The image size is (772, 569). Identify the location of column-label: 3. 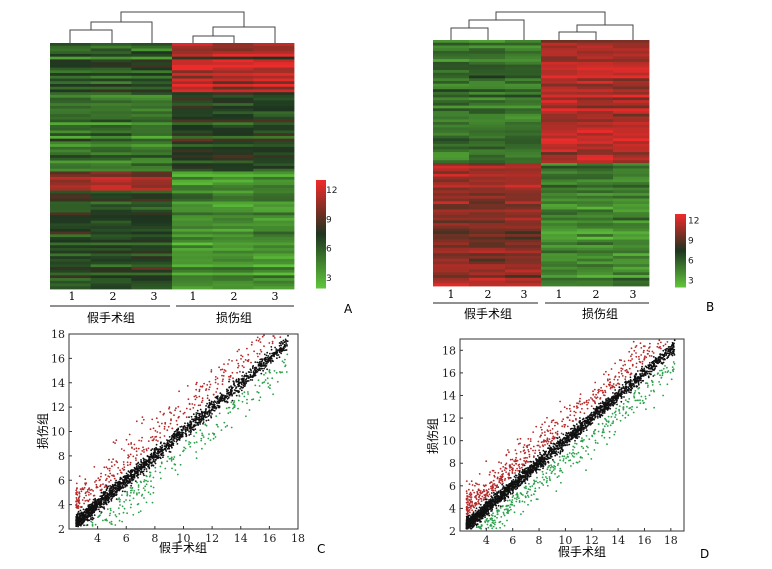
(633, 294).